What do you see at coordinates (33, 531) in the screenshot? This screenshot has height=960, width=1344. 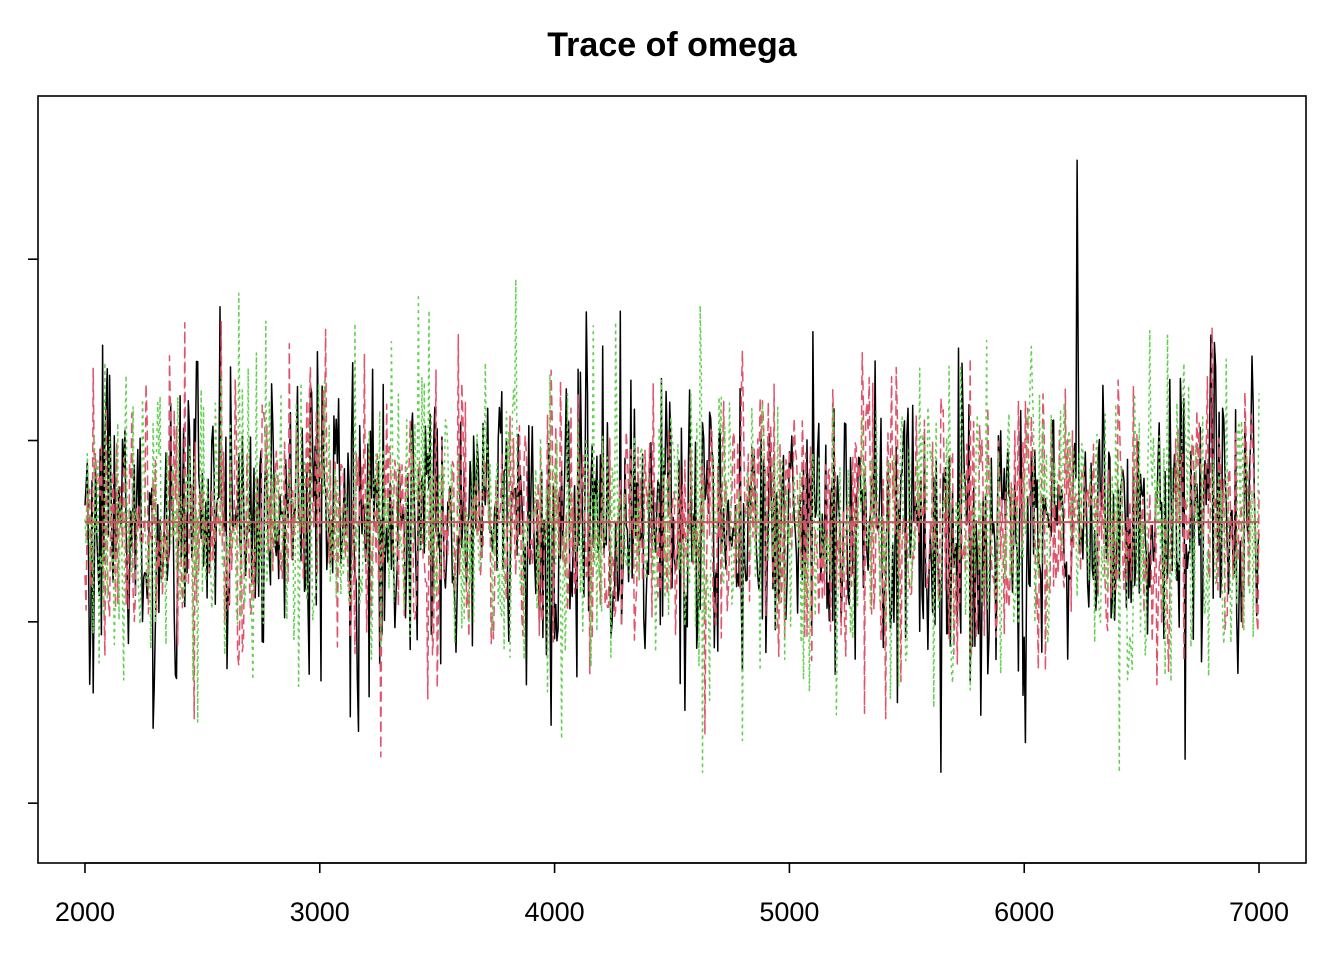 I see `y-axis` at bounding box center [33, 531].